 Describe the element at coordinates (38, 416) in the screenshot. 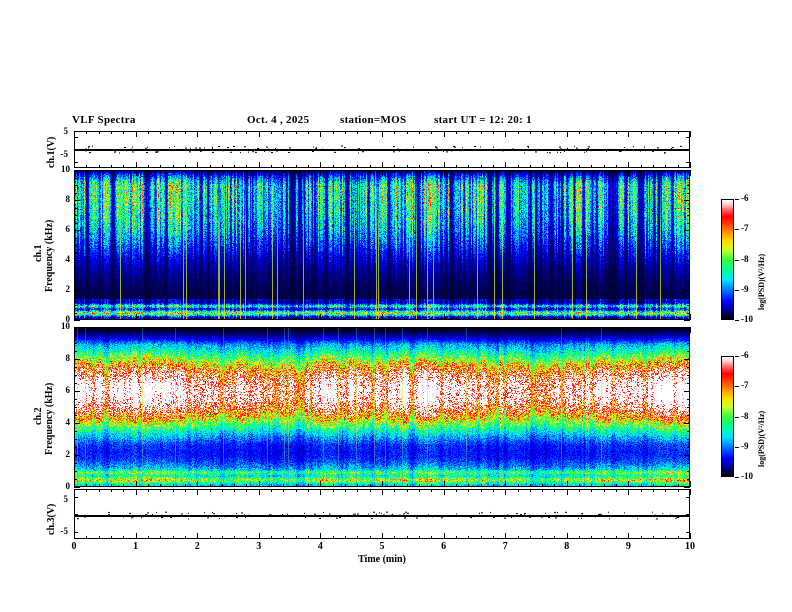

I see `panel-ch2-spec-ylabel-line1: ch.2` at that location.